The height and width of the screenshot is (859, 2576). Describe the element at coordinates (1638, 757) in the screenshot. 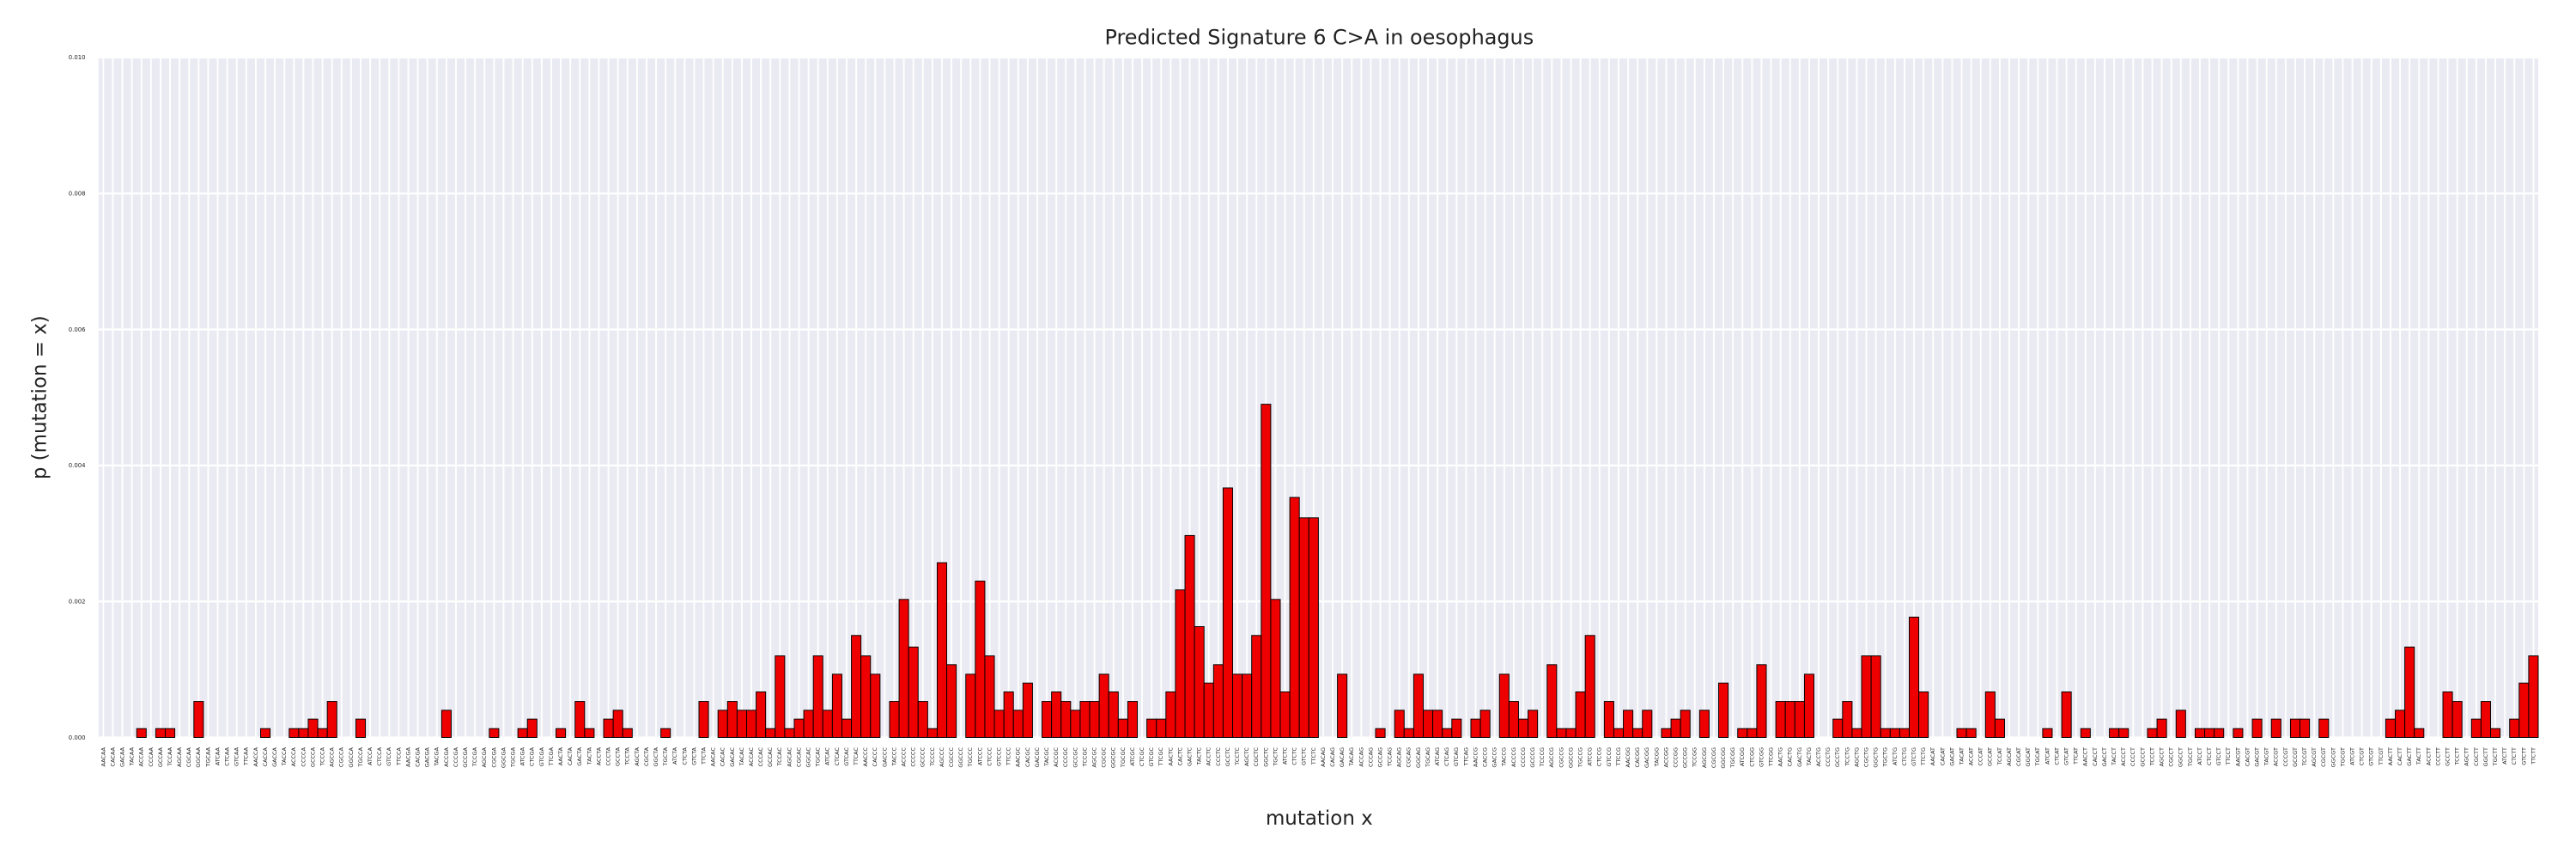

I see `x-tick-label: CACGG` at that location.